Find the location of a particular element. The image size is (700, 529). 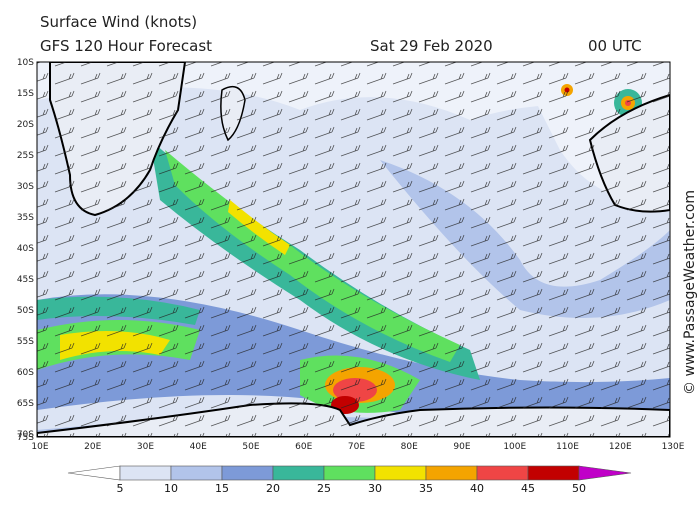

lat-label: 40S is located at coordinates (25, 249).